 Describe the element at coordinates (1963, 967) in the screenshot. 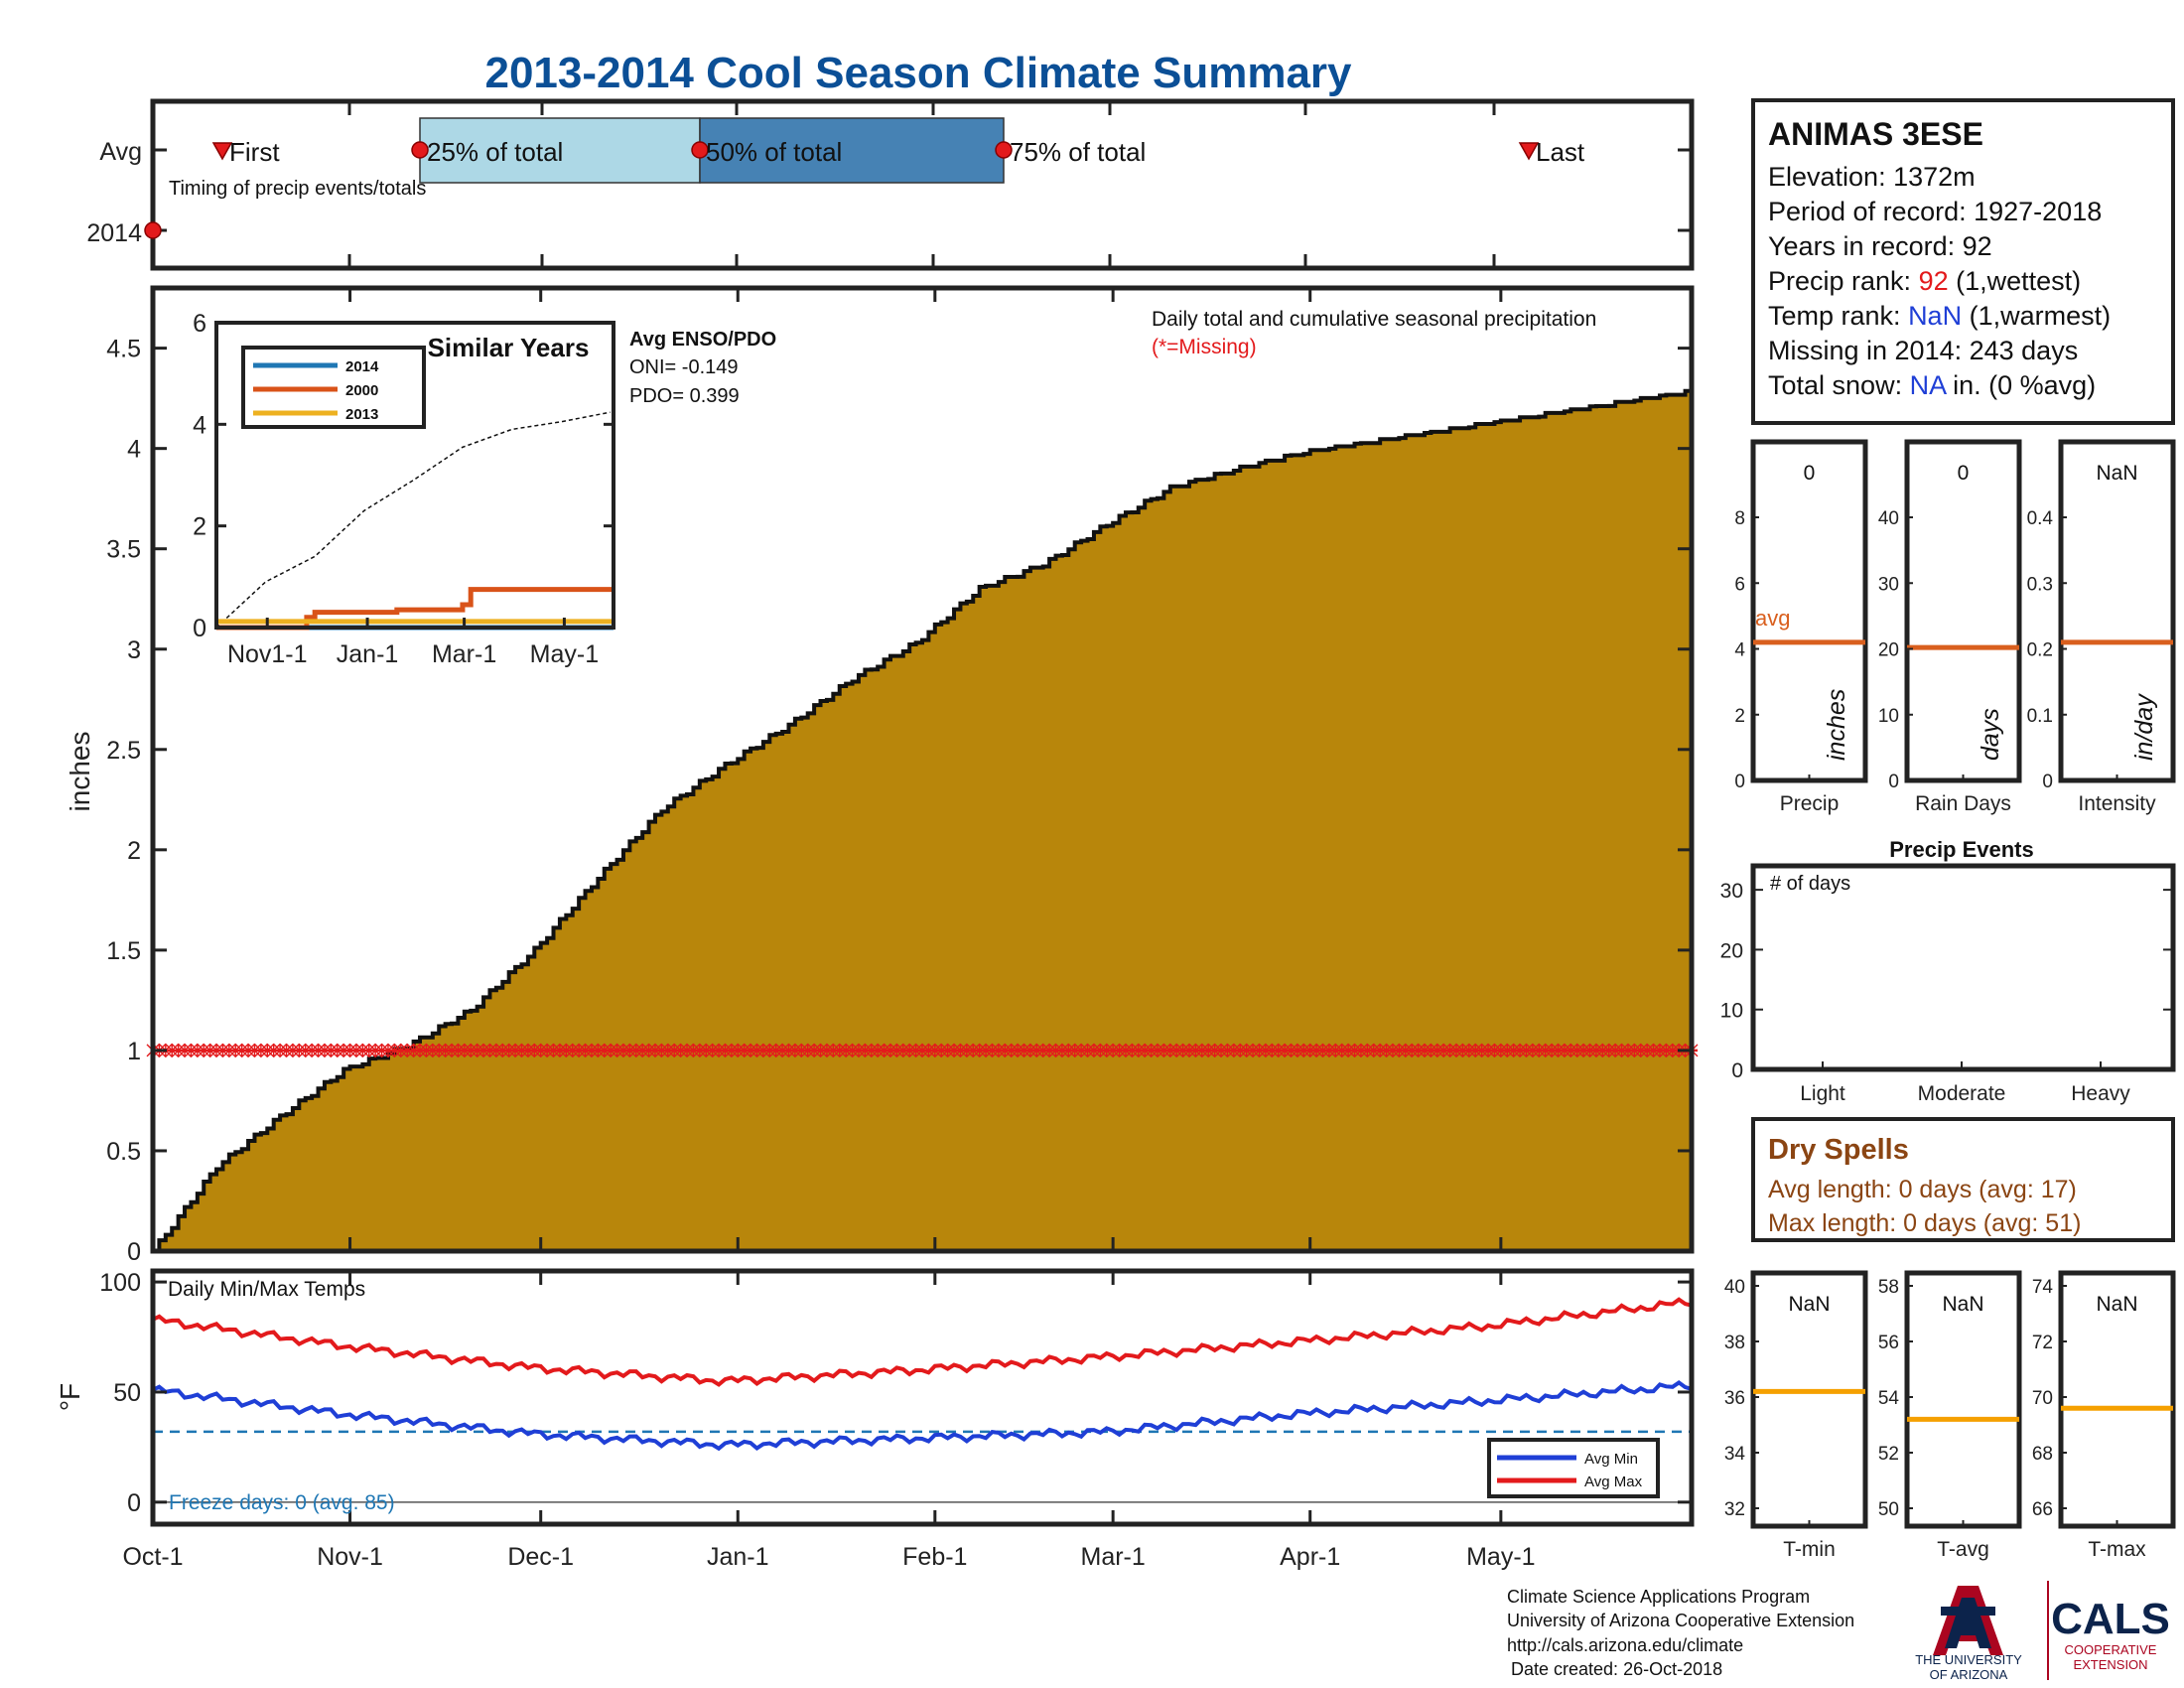

I see `events-frame` at that location.